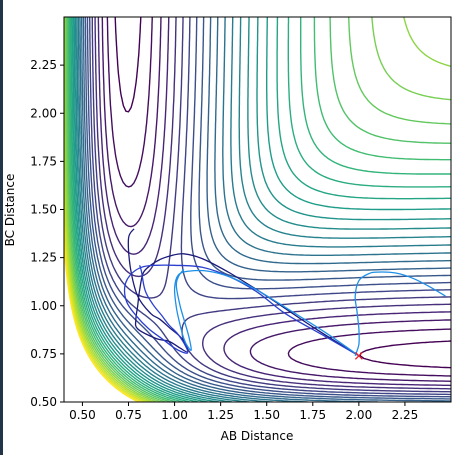 The width and height of the screenshot is (473, 455). Describe the element at coordinates (358, 415) in the screenshot. I see `x-tick-label: 2.00` at that location.